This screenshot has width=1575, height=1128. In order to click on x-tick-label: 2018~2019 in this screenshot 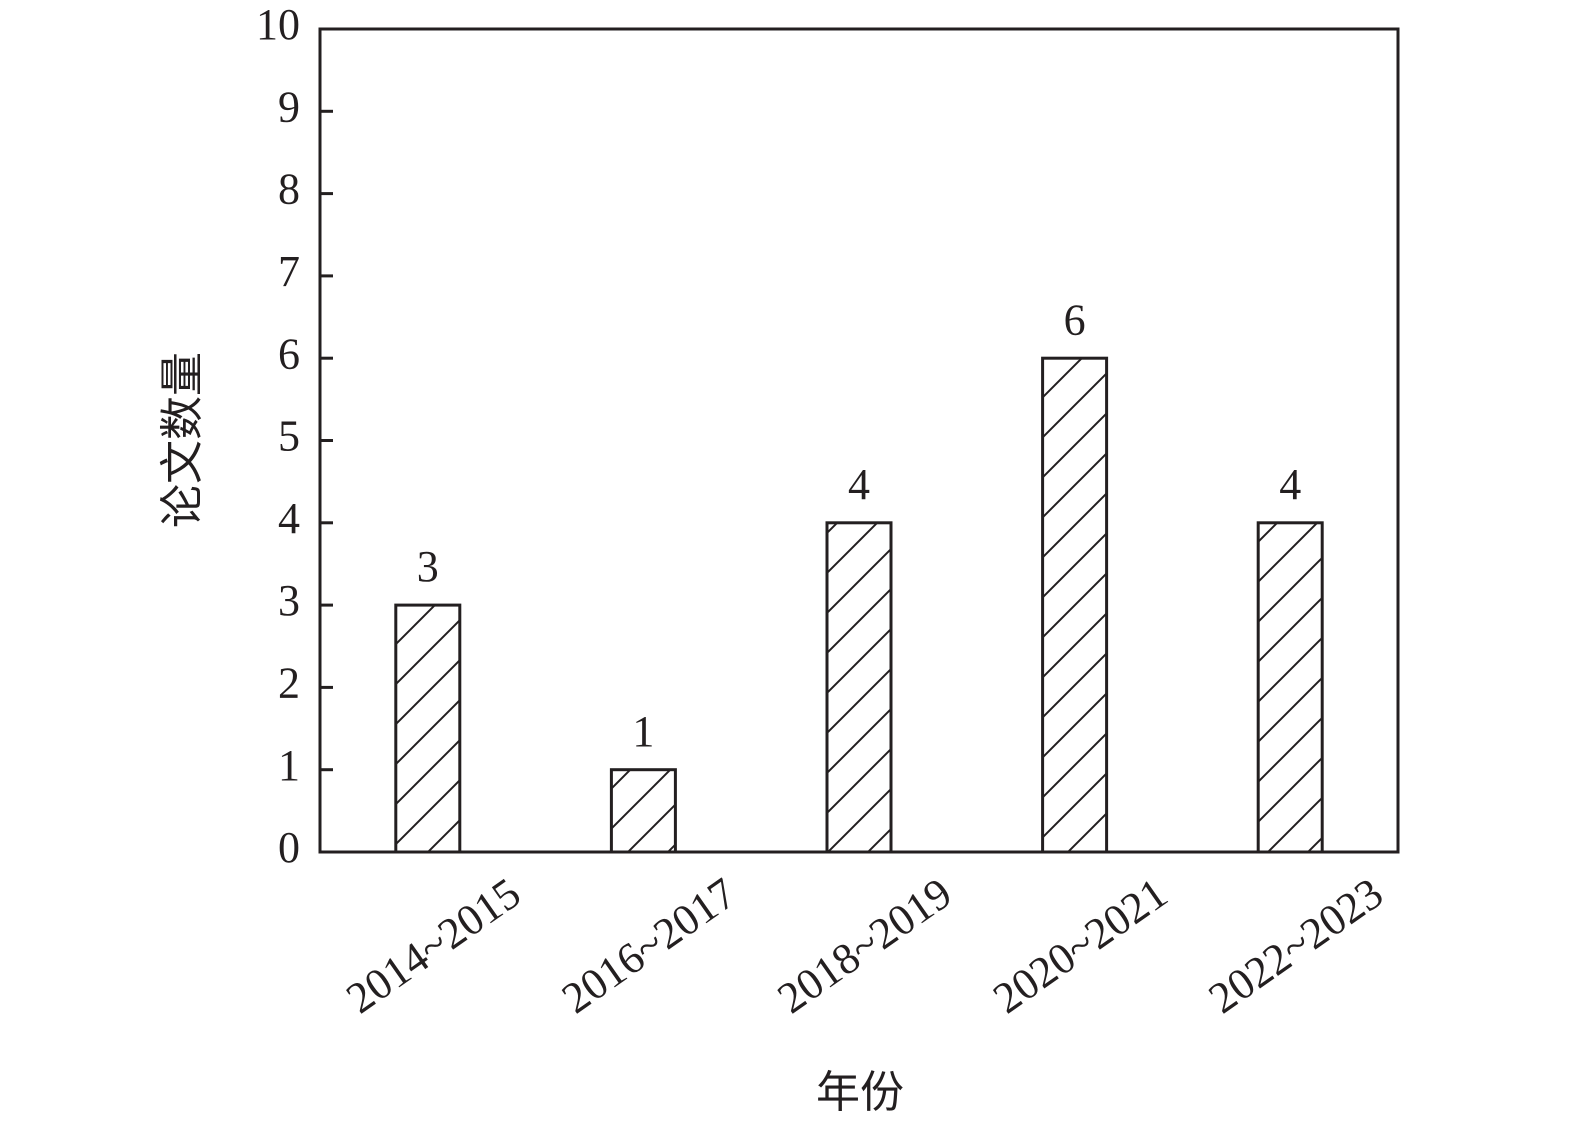, I will do `click(865, 945)`.